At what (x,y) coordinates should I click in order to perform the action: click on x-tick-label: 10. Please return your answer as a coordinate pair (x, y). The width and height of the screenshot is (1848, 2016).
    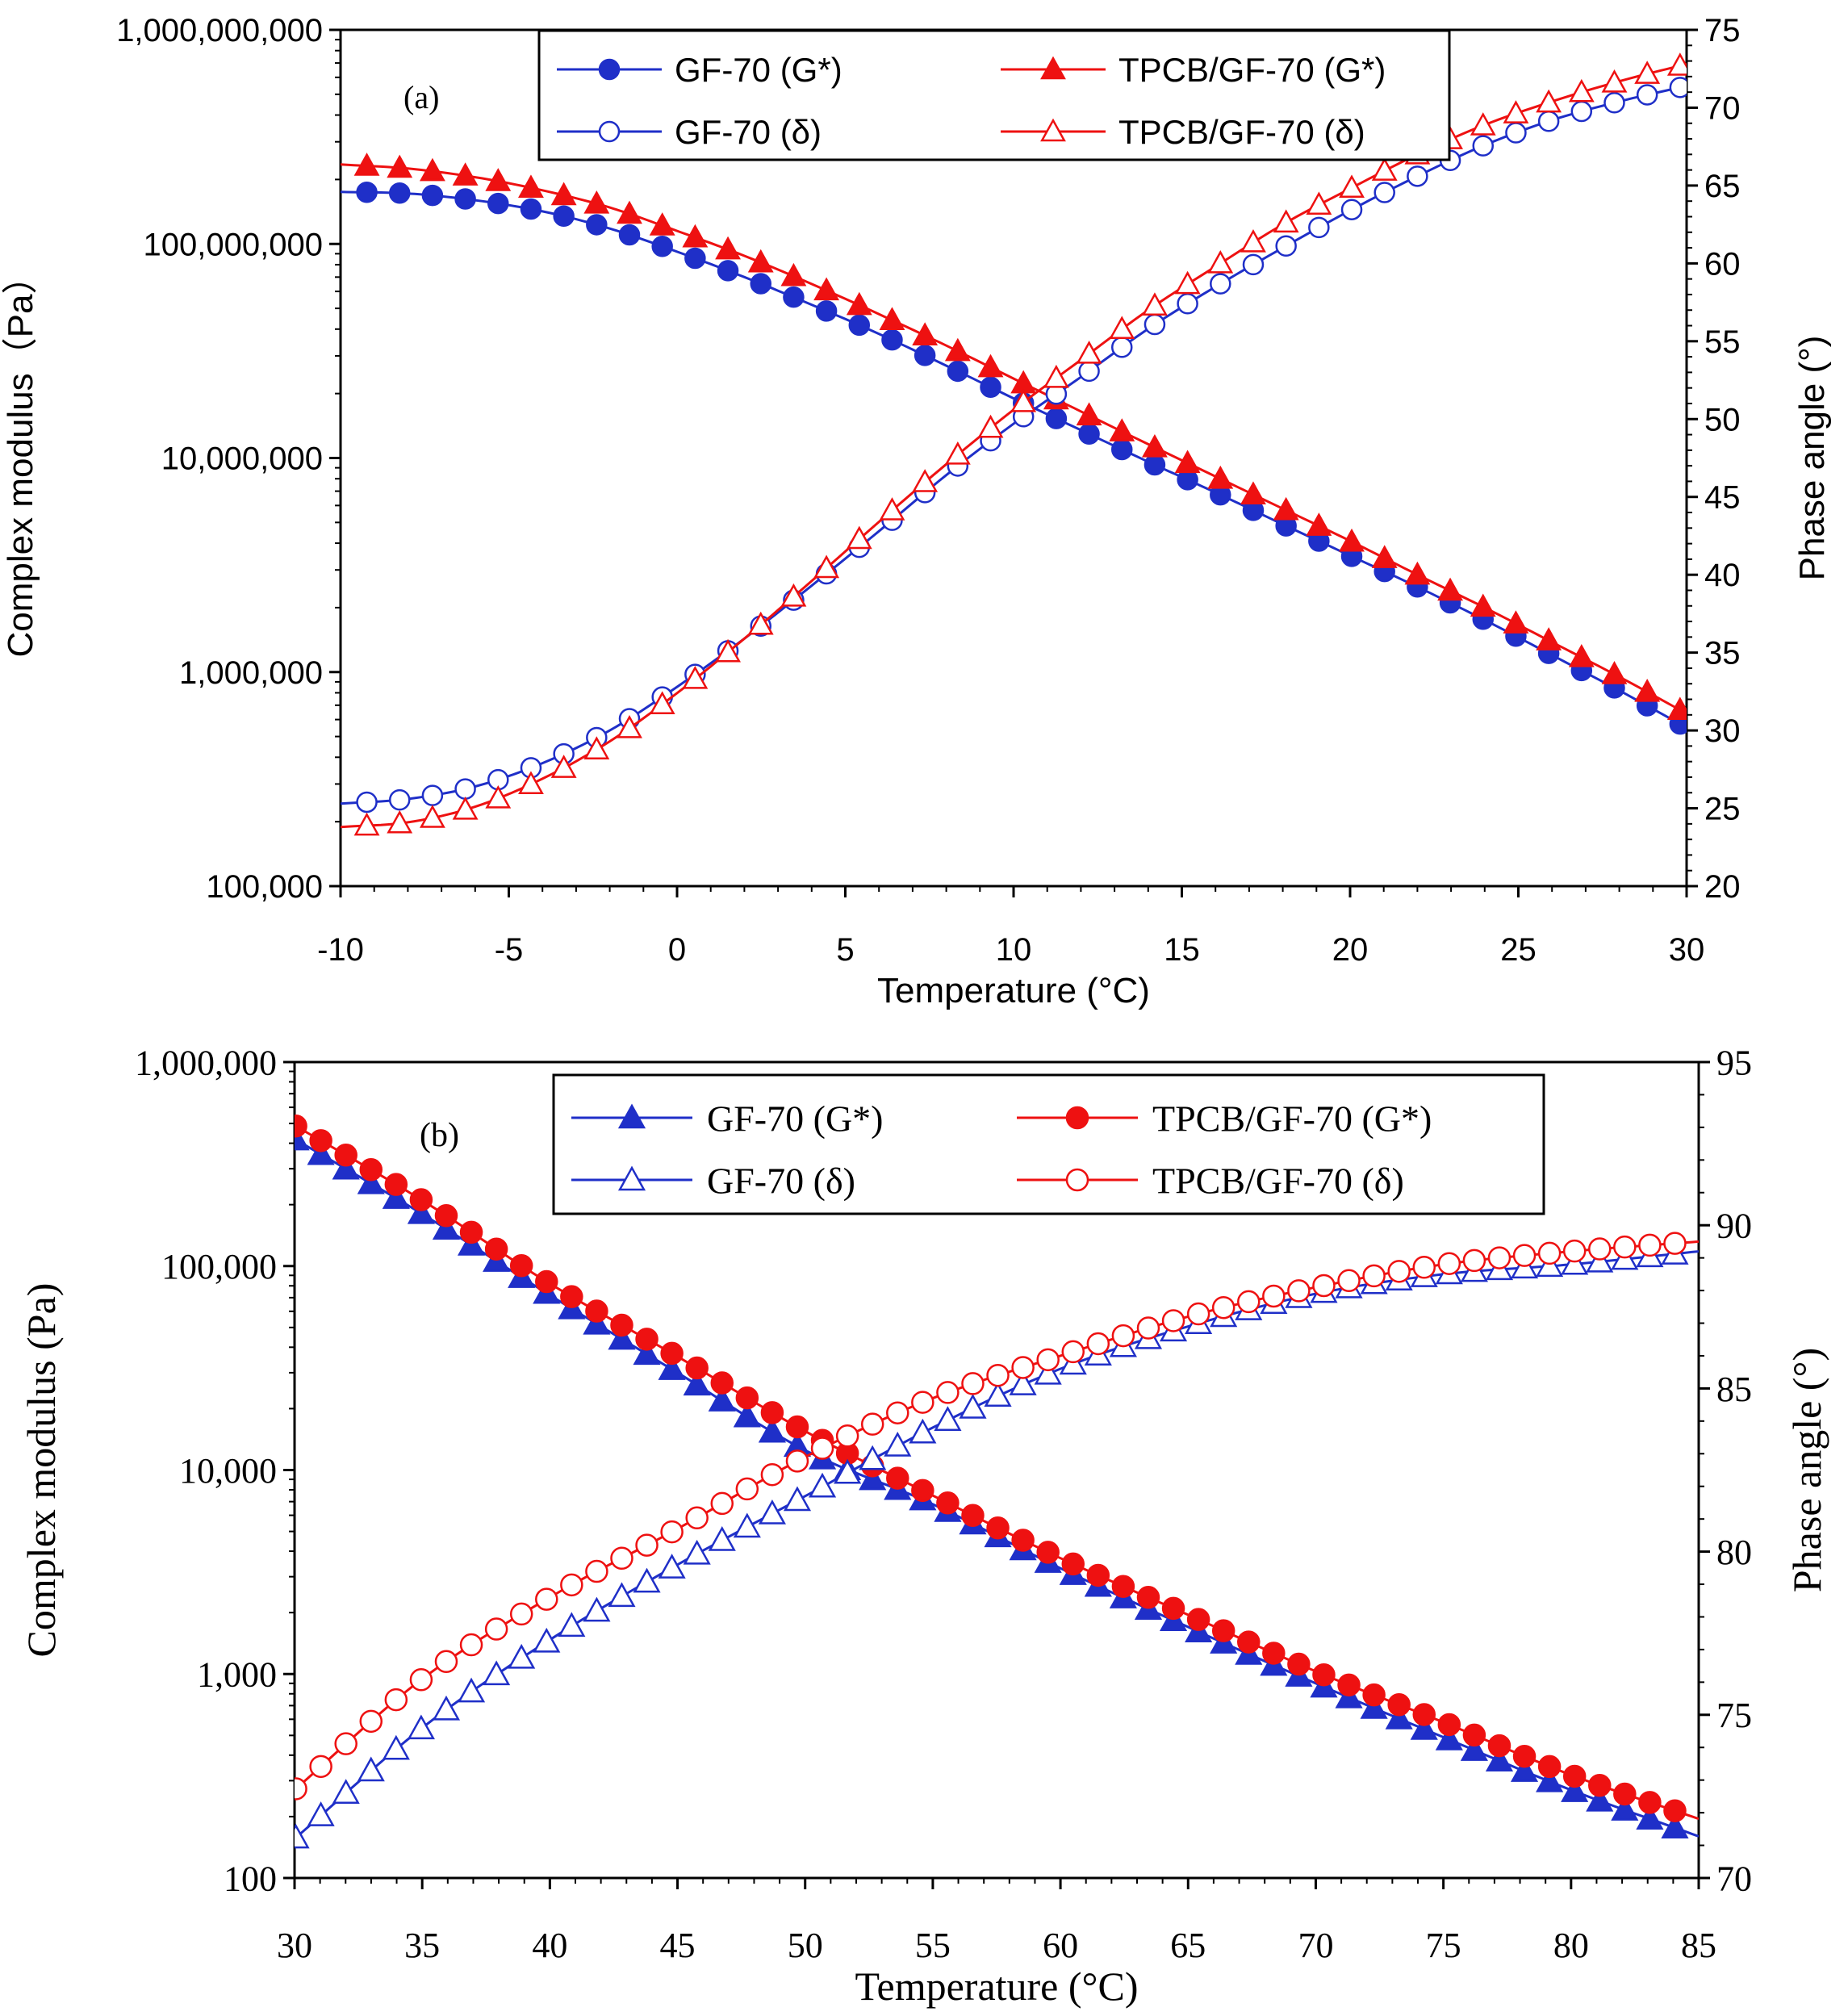
    Looking at the image, I should click on (1014, 950).